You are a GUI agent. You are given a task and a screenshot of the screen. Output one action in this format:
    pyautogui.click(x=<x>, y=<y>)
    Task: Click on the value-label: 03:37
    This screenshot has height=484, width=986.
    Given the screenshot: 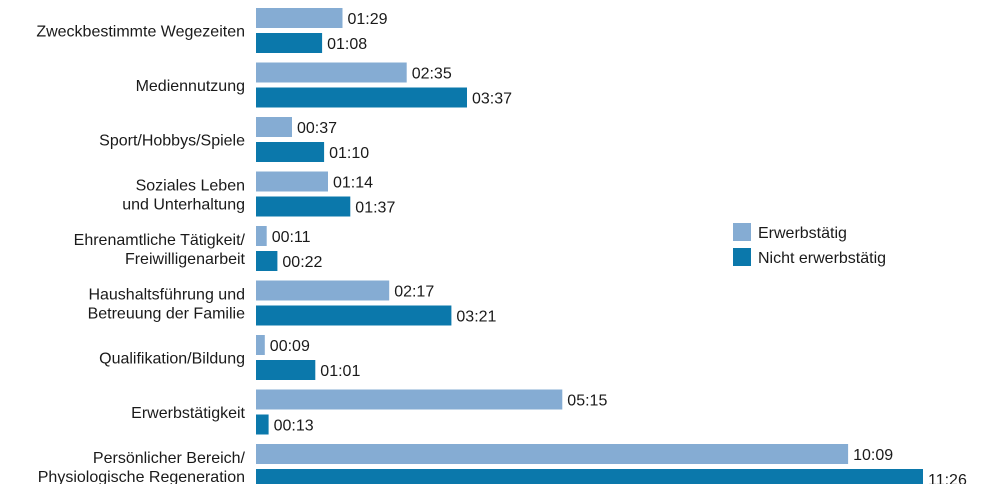 What is the action you would take?
    pyautogui.click(x=492, y=99)
    